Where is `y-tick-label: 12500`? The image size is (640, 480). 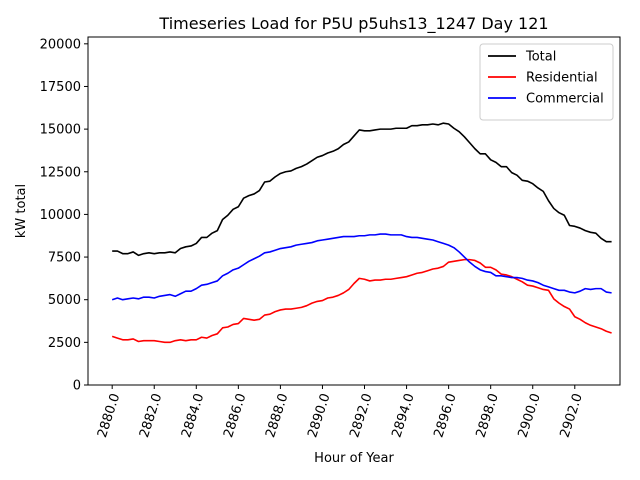
y-tick-label: 12500 is located at coordinates (60, 172).